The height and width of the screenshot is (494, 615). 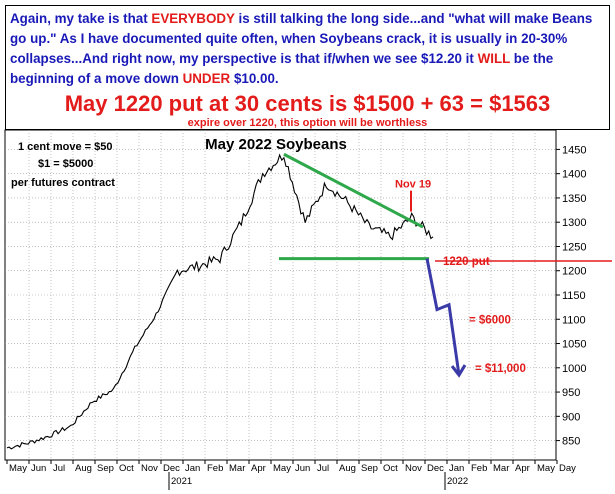 What do you see at coordinates (276, 144) in the screenshot?
I see `chart-title: May 2022 Soybeans` at bounding box center [276, 144].